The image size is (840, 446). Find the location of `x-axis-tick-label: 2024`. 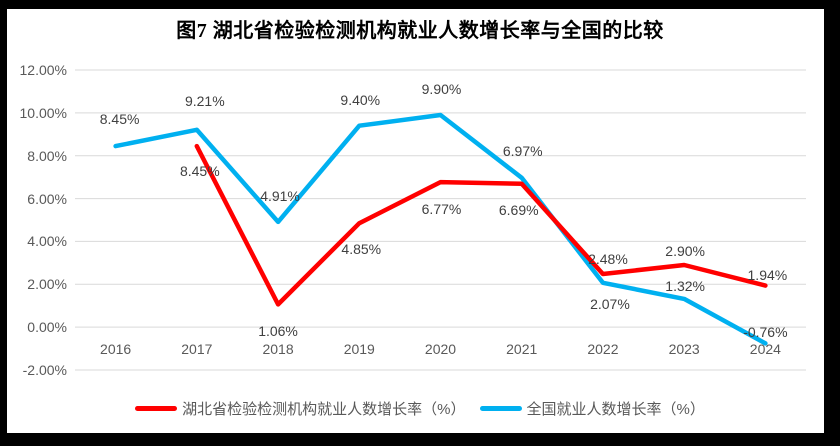

x-axis-tick-label: 2024 is located at coordinates (765, 349).